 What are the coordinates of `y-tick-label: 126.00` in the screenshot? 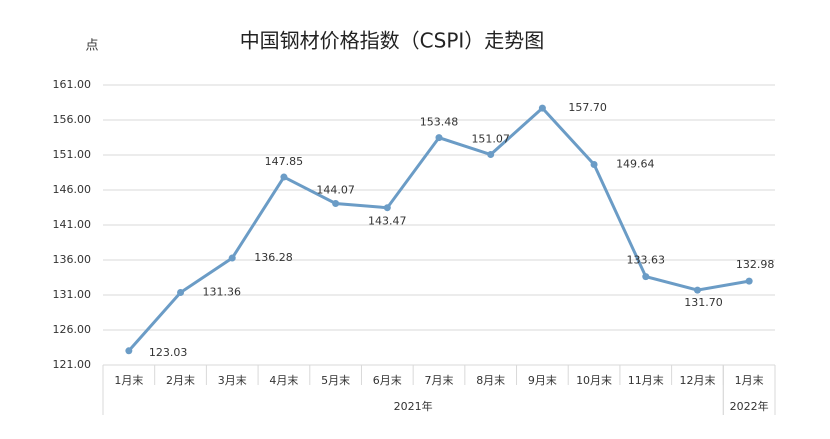 It's located at (72, 329).